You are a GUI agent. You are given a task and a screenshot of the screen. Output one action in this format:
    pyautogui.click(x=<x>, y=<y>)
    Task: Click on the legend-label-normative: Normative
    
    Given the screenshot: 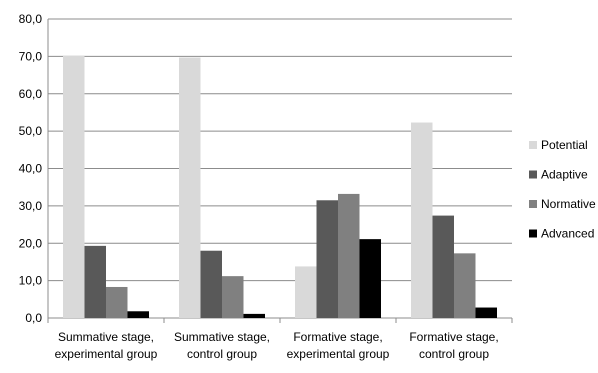 What is the action you would take?
    pyautogui.click(x=568, y=204)
    